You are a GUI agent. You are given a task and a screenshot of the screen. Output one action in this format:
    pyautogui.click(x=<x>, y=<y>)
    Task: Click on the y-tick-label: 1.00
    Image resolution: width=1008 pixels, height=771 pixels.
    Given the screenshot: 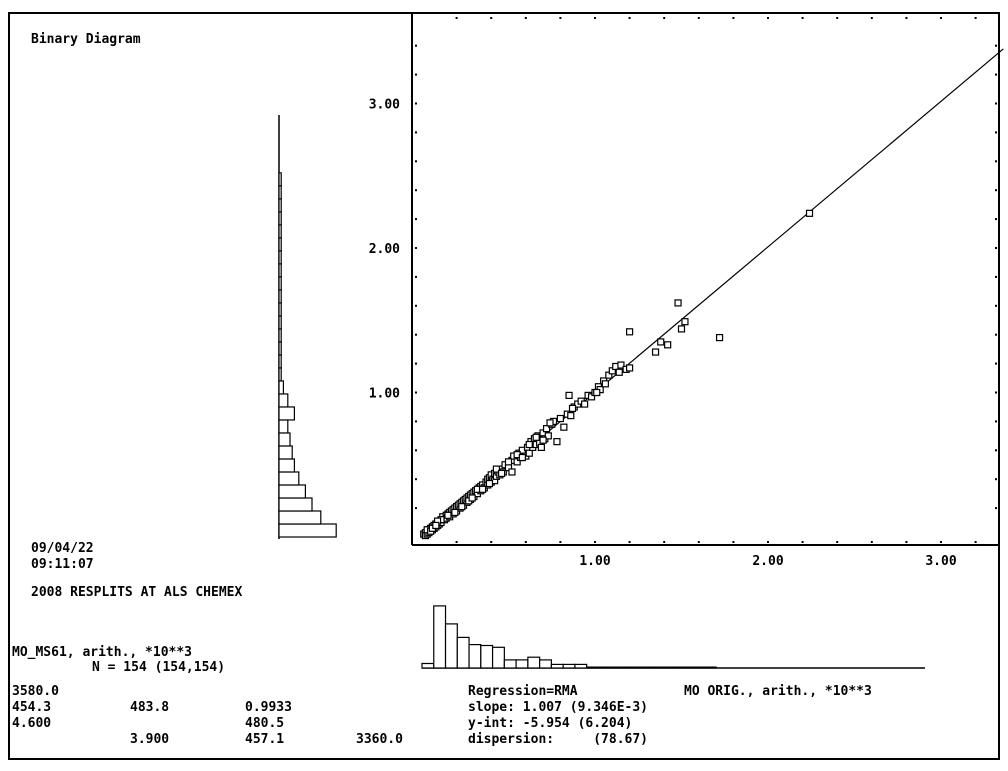 What is the action you would take?
    pyautogui.click(x=384, y=394)
    